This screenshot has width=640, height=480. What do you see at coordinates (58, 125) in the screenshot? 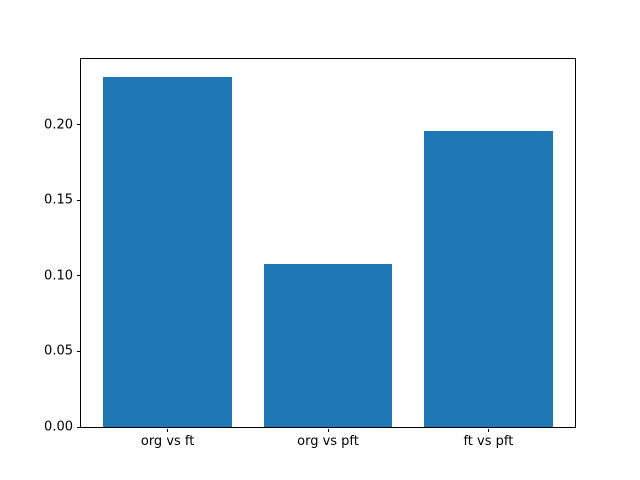
I see `y-tick-label: 0.20` at bounding box center [58, 125].